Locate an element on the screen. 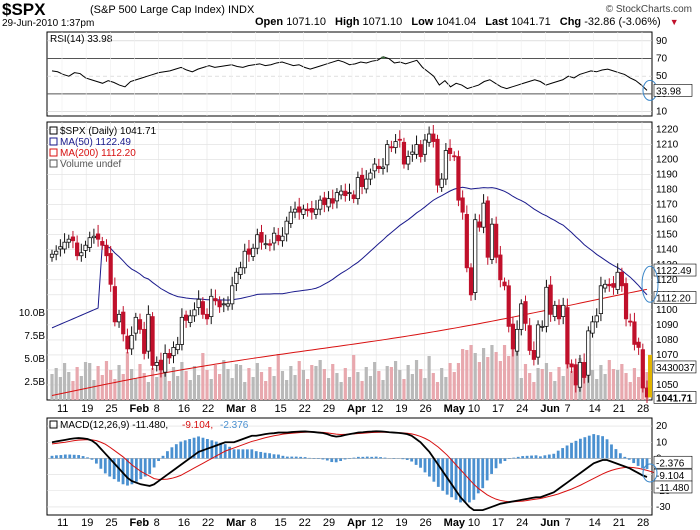 The width and height of the screenshot is (700, 530). last-label: Last is located at coordinates (496, 22).